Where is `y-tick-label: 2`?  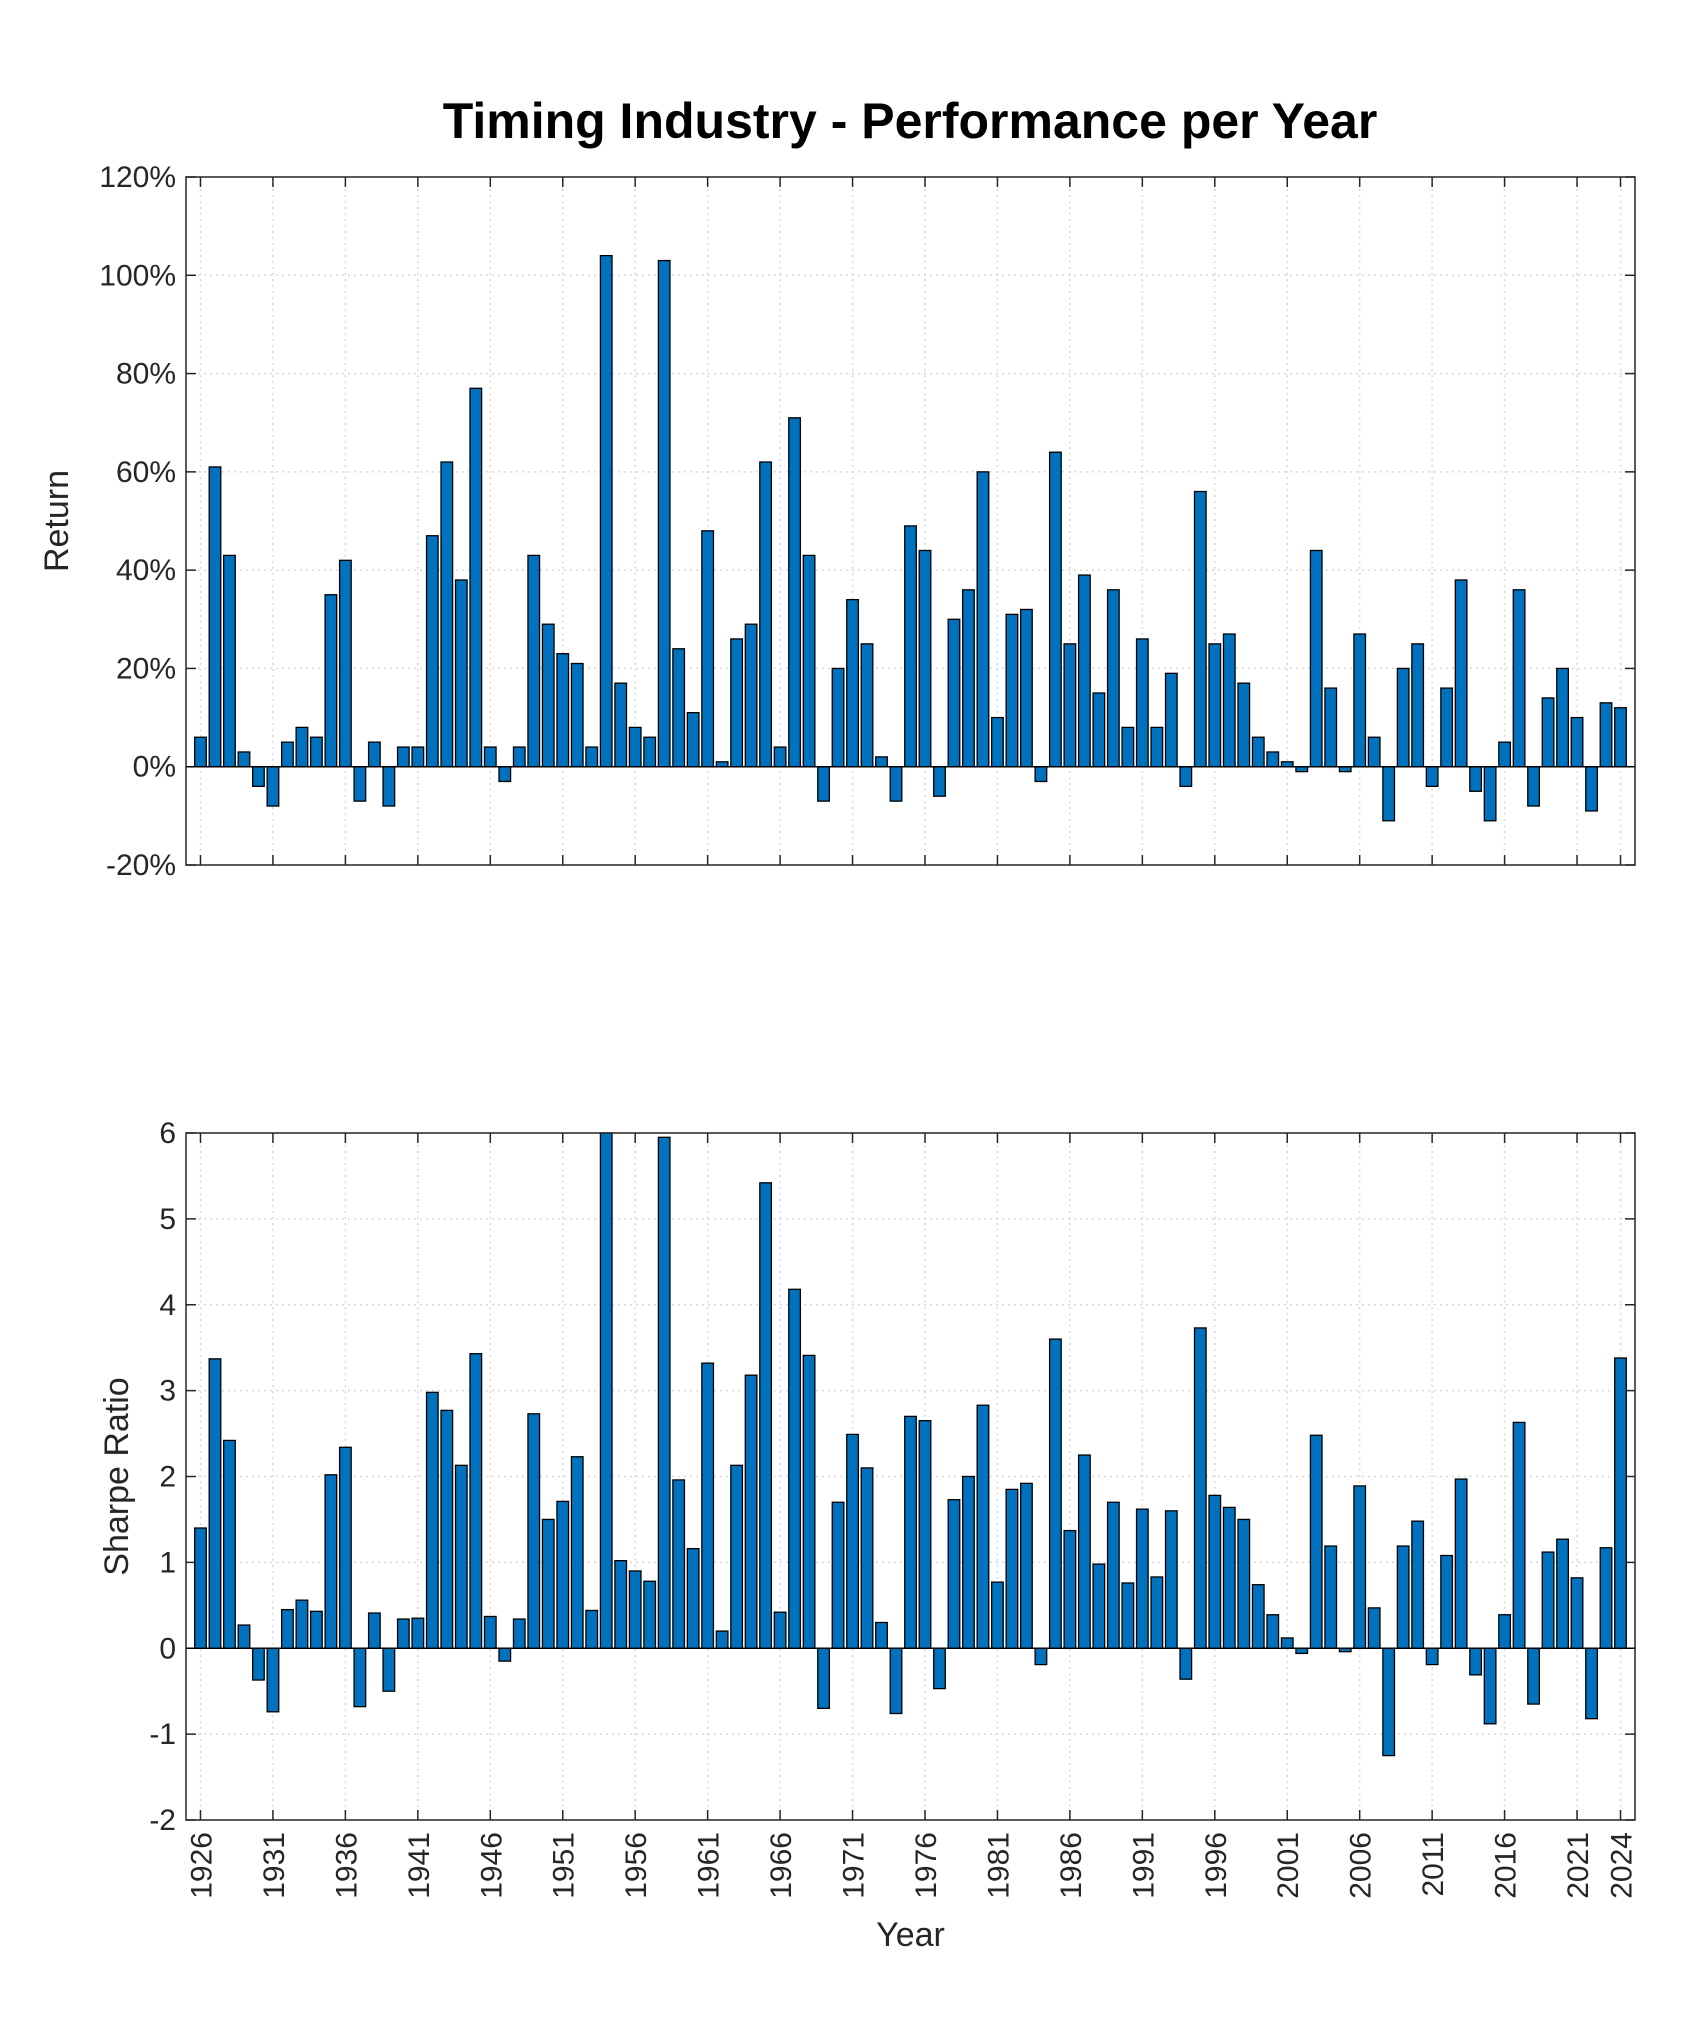 y-tick-label: 2 is located at coordinates (167, 1477).